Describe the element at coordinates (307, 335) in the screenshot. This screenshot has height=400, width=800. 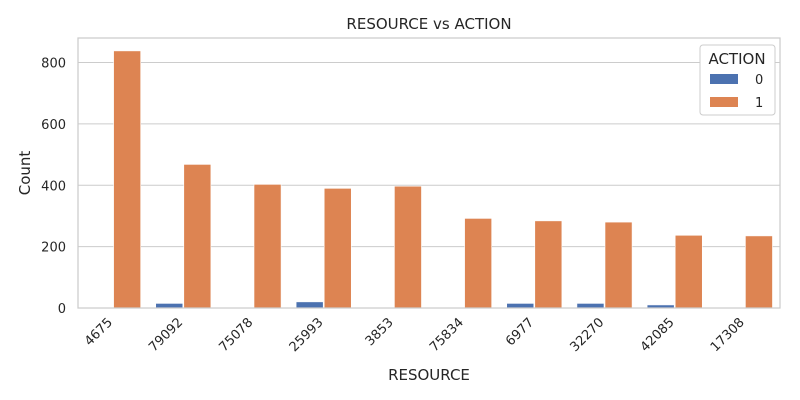
I see `x-tick-label: 25993` at that location.